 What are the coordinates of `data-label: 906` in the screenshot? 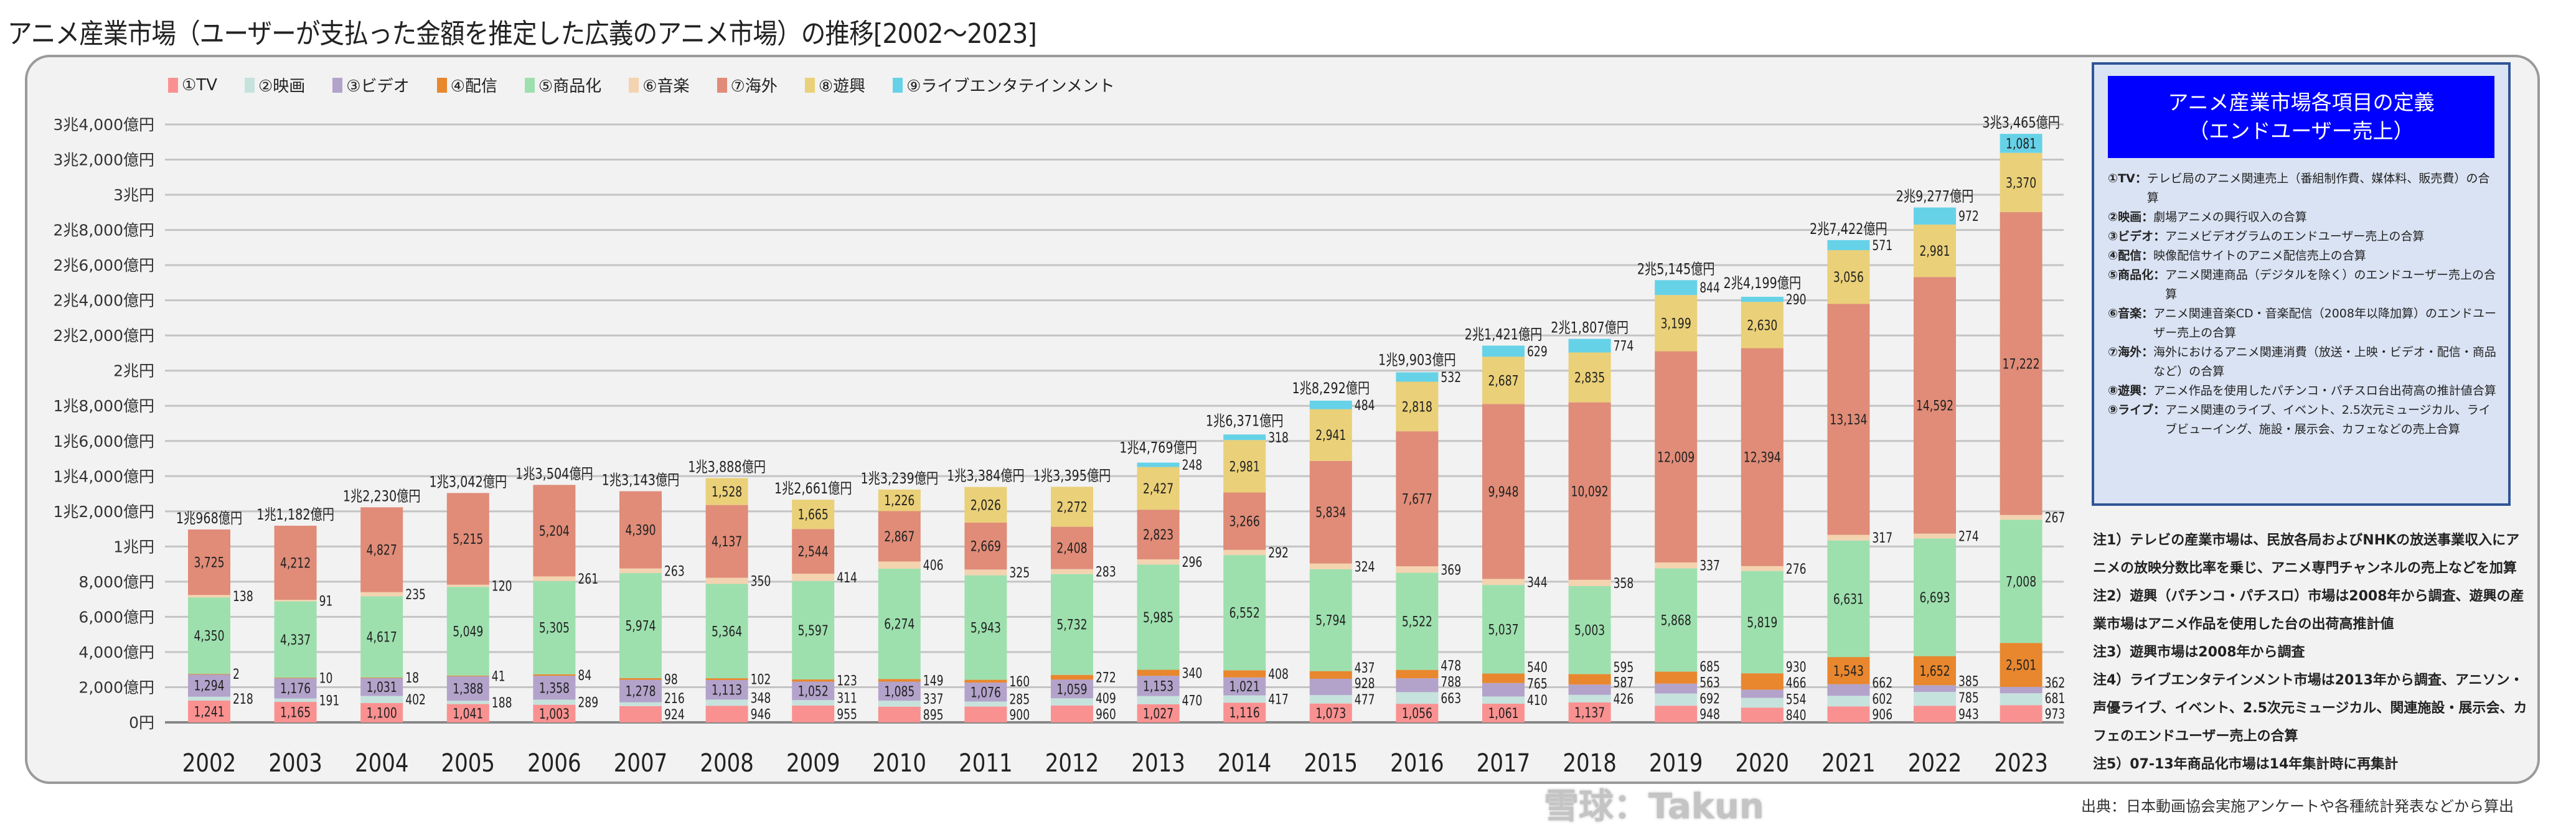 It's located at (1882, 715).